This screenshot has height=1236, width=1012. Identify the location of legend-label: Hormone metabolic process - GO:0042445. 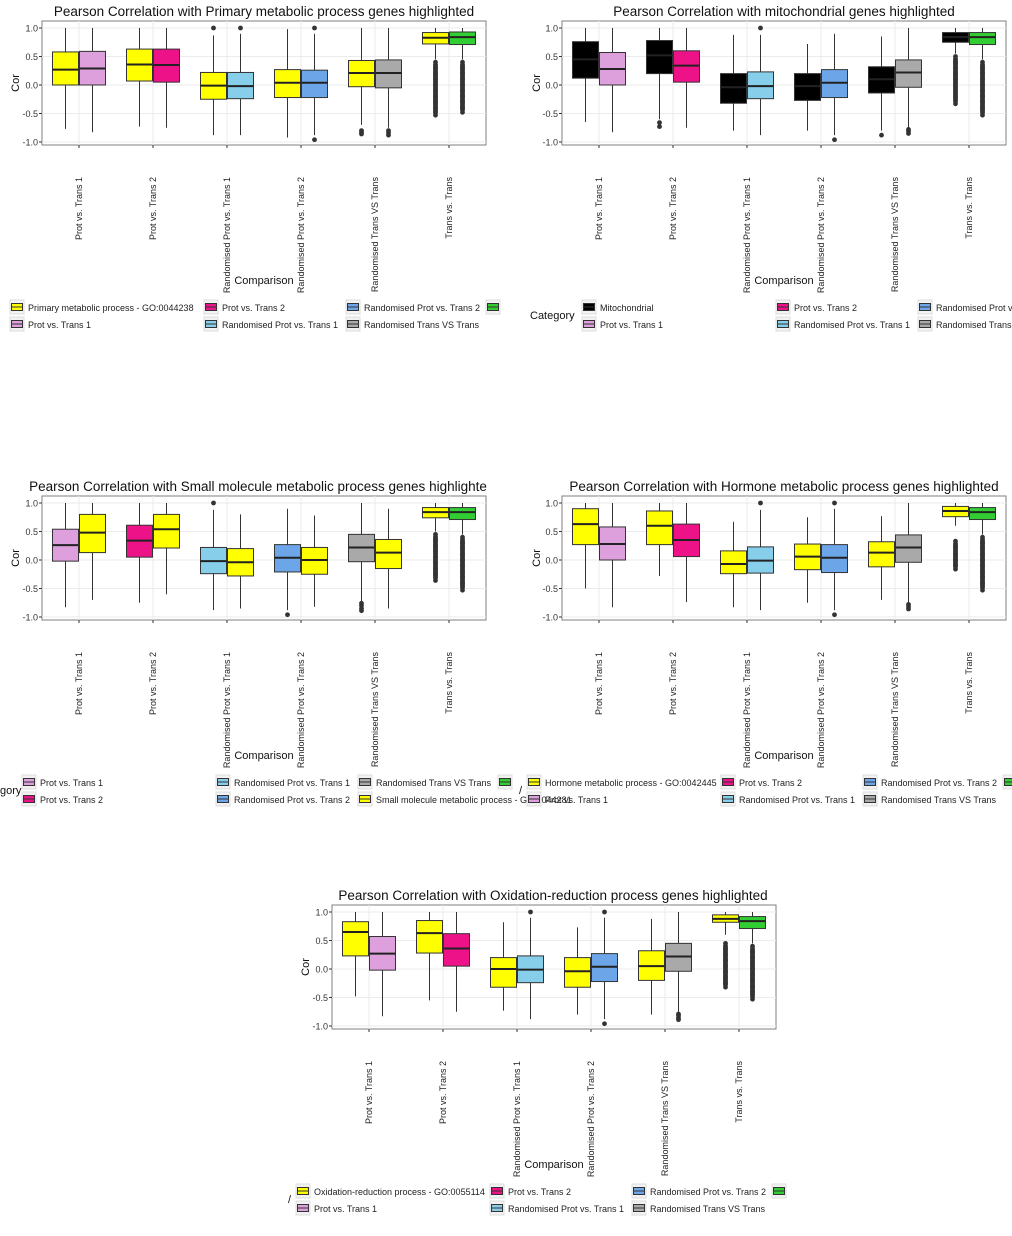
(631, 783).